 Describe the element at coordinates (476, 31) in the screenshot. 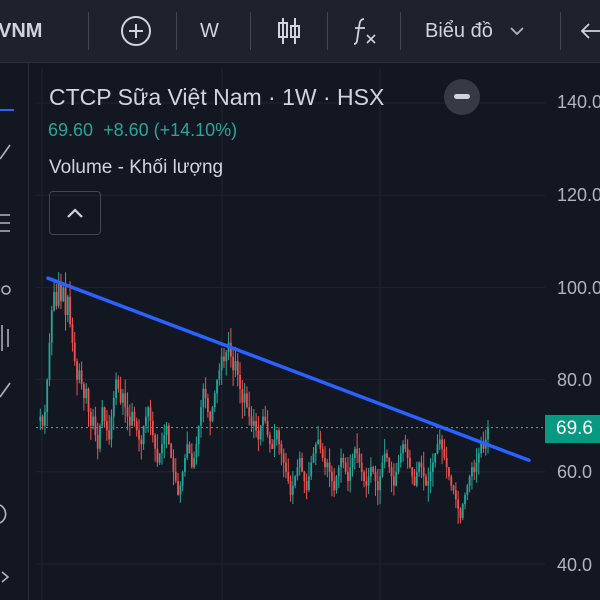

I see `chart-type-dropdown: Biểu đồ` at that location.